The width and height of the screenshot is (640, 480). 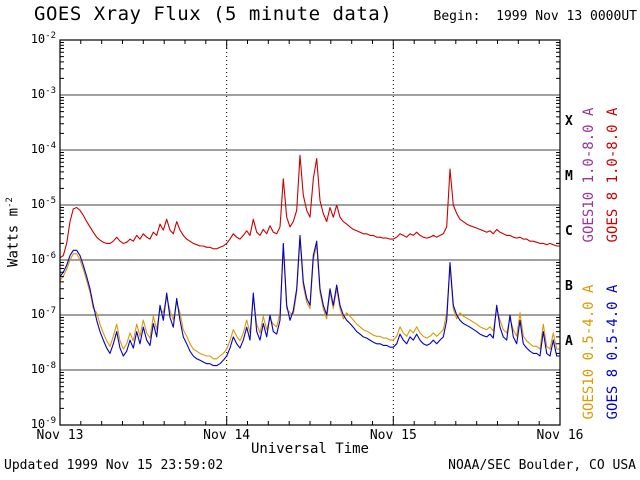 I want to click on y-tick-label: 10-7, so click(x=43, y=313).